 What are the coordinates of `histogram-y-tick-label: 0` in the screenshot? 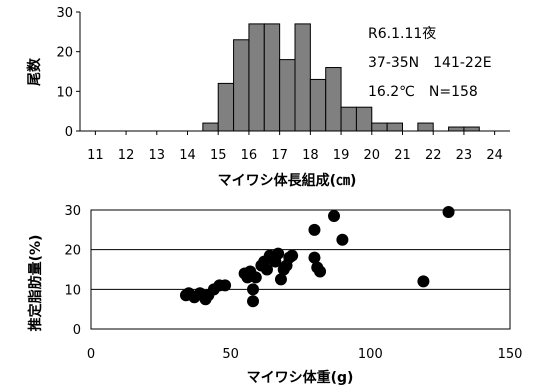 It's located at (69, 132).